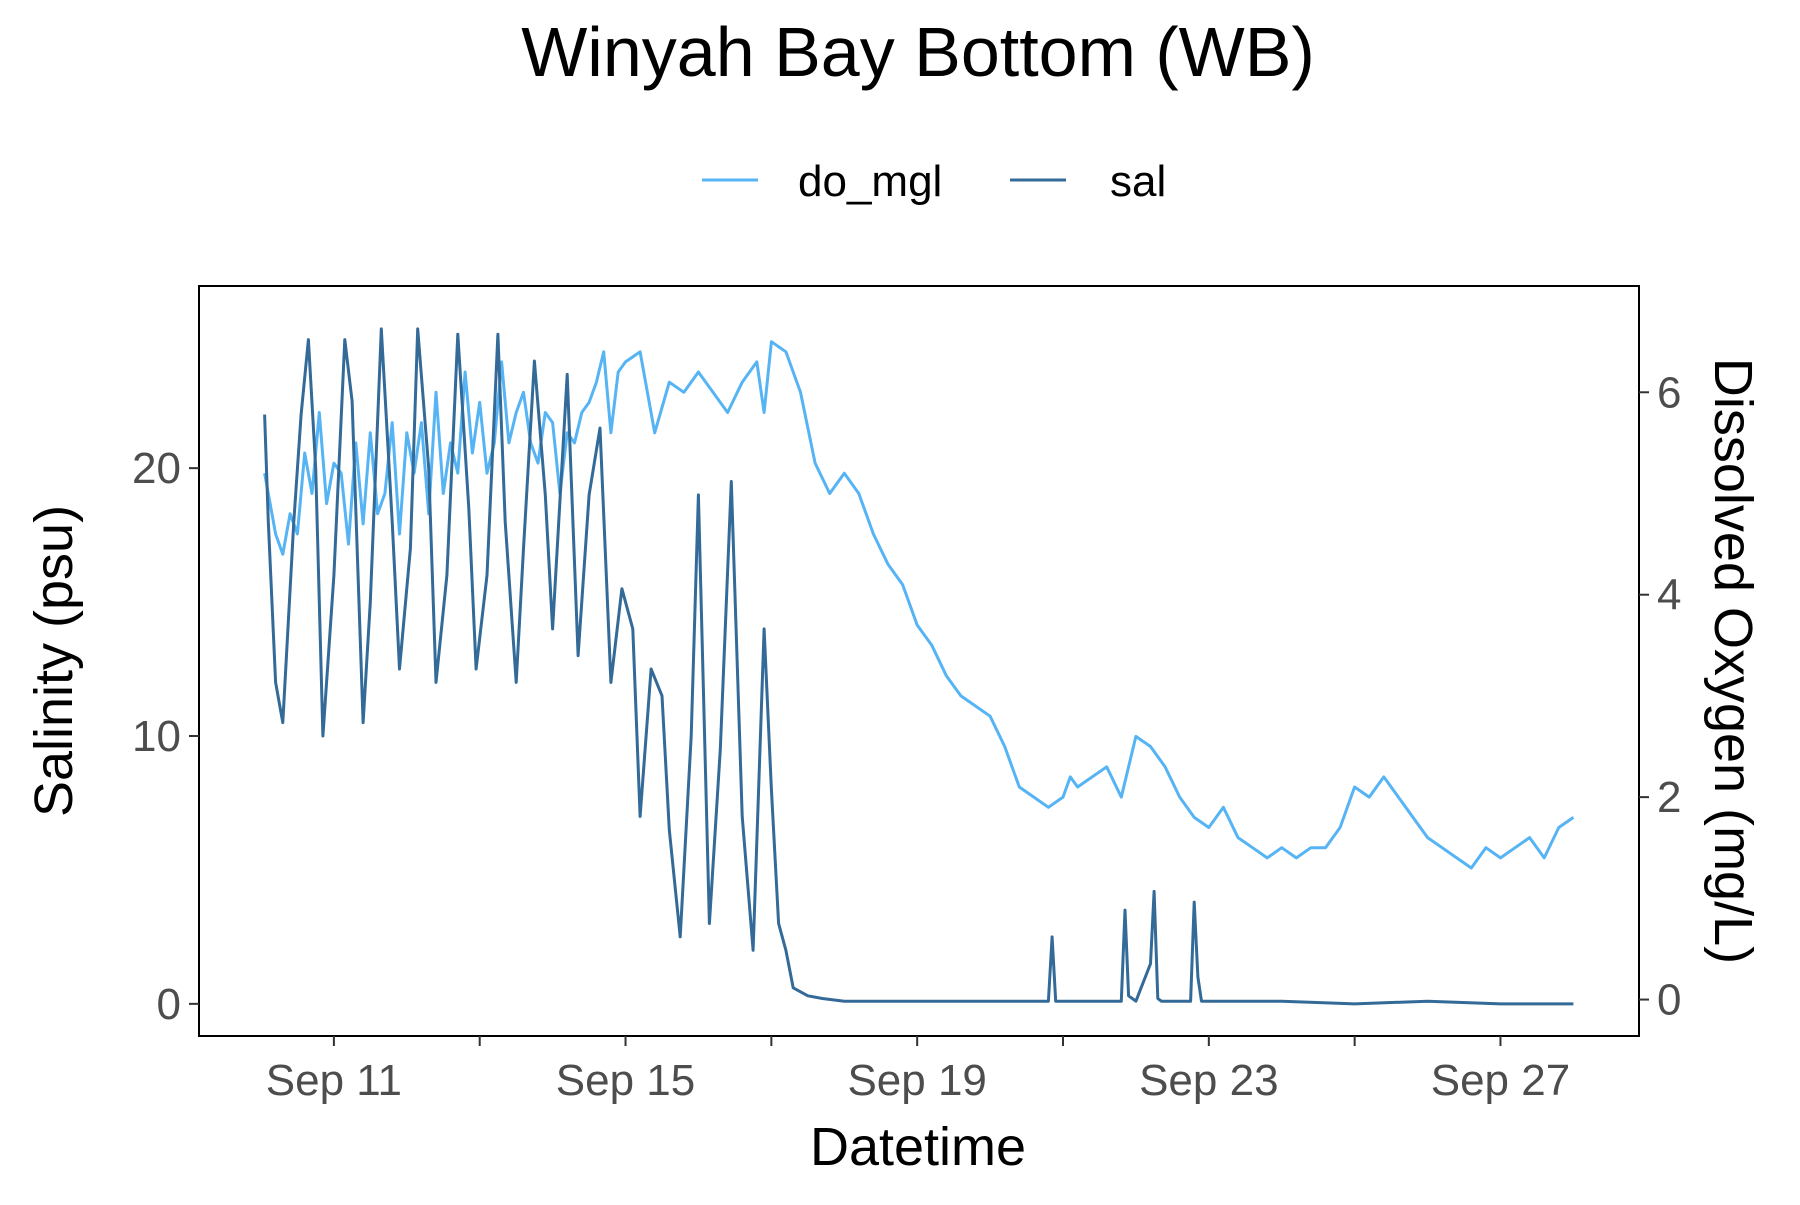  What do you see at coordinates (1669, 797) in the screenshot?
I see `y-right-tick-label: 2` at bounding box center [1669, 797].